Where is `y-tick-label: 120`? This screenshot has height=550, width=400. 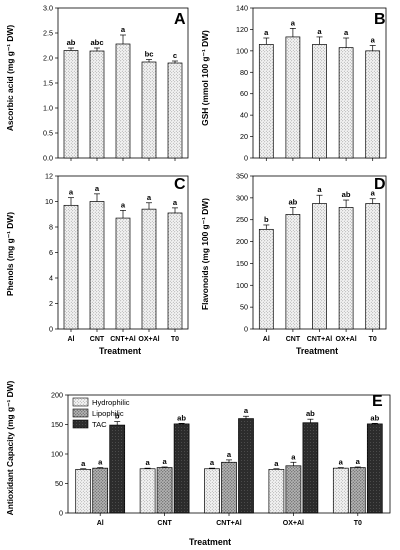
y-tick-label: 120 is located at coordinates (242, 29).